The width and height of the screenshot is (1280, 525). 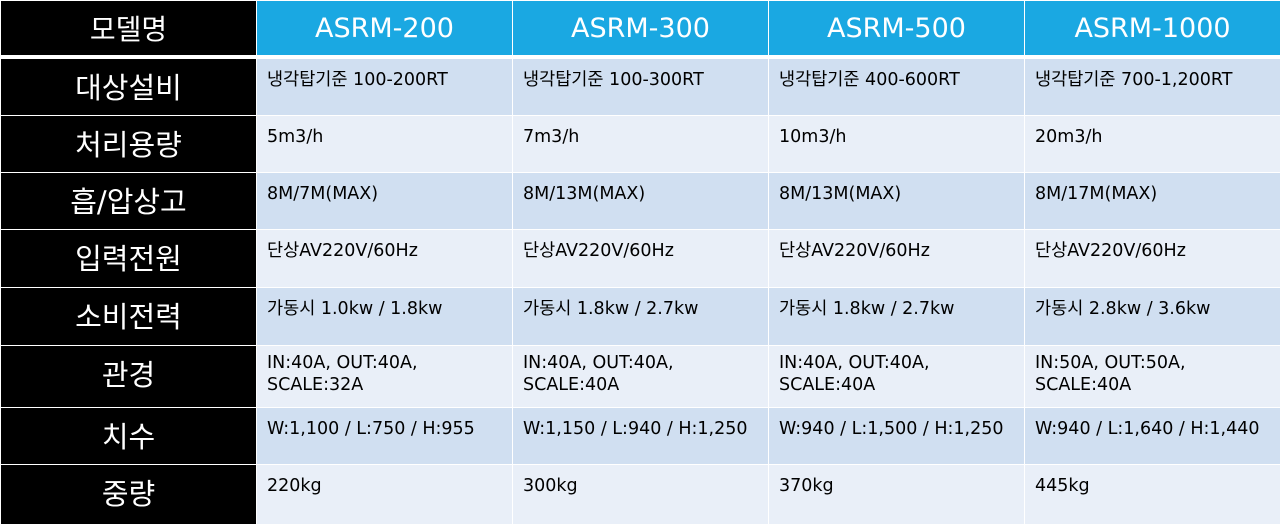 What do you see at coordinates (384, 200) in the screenshot?
I see `table-cell: 8M/7M(MAX)` at bounding box center [384, 200].